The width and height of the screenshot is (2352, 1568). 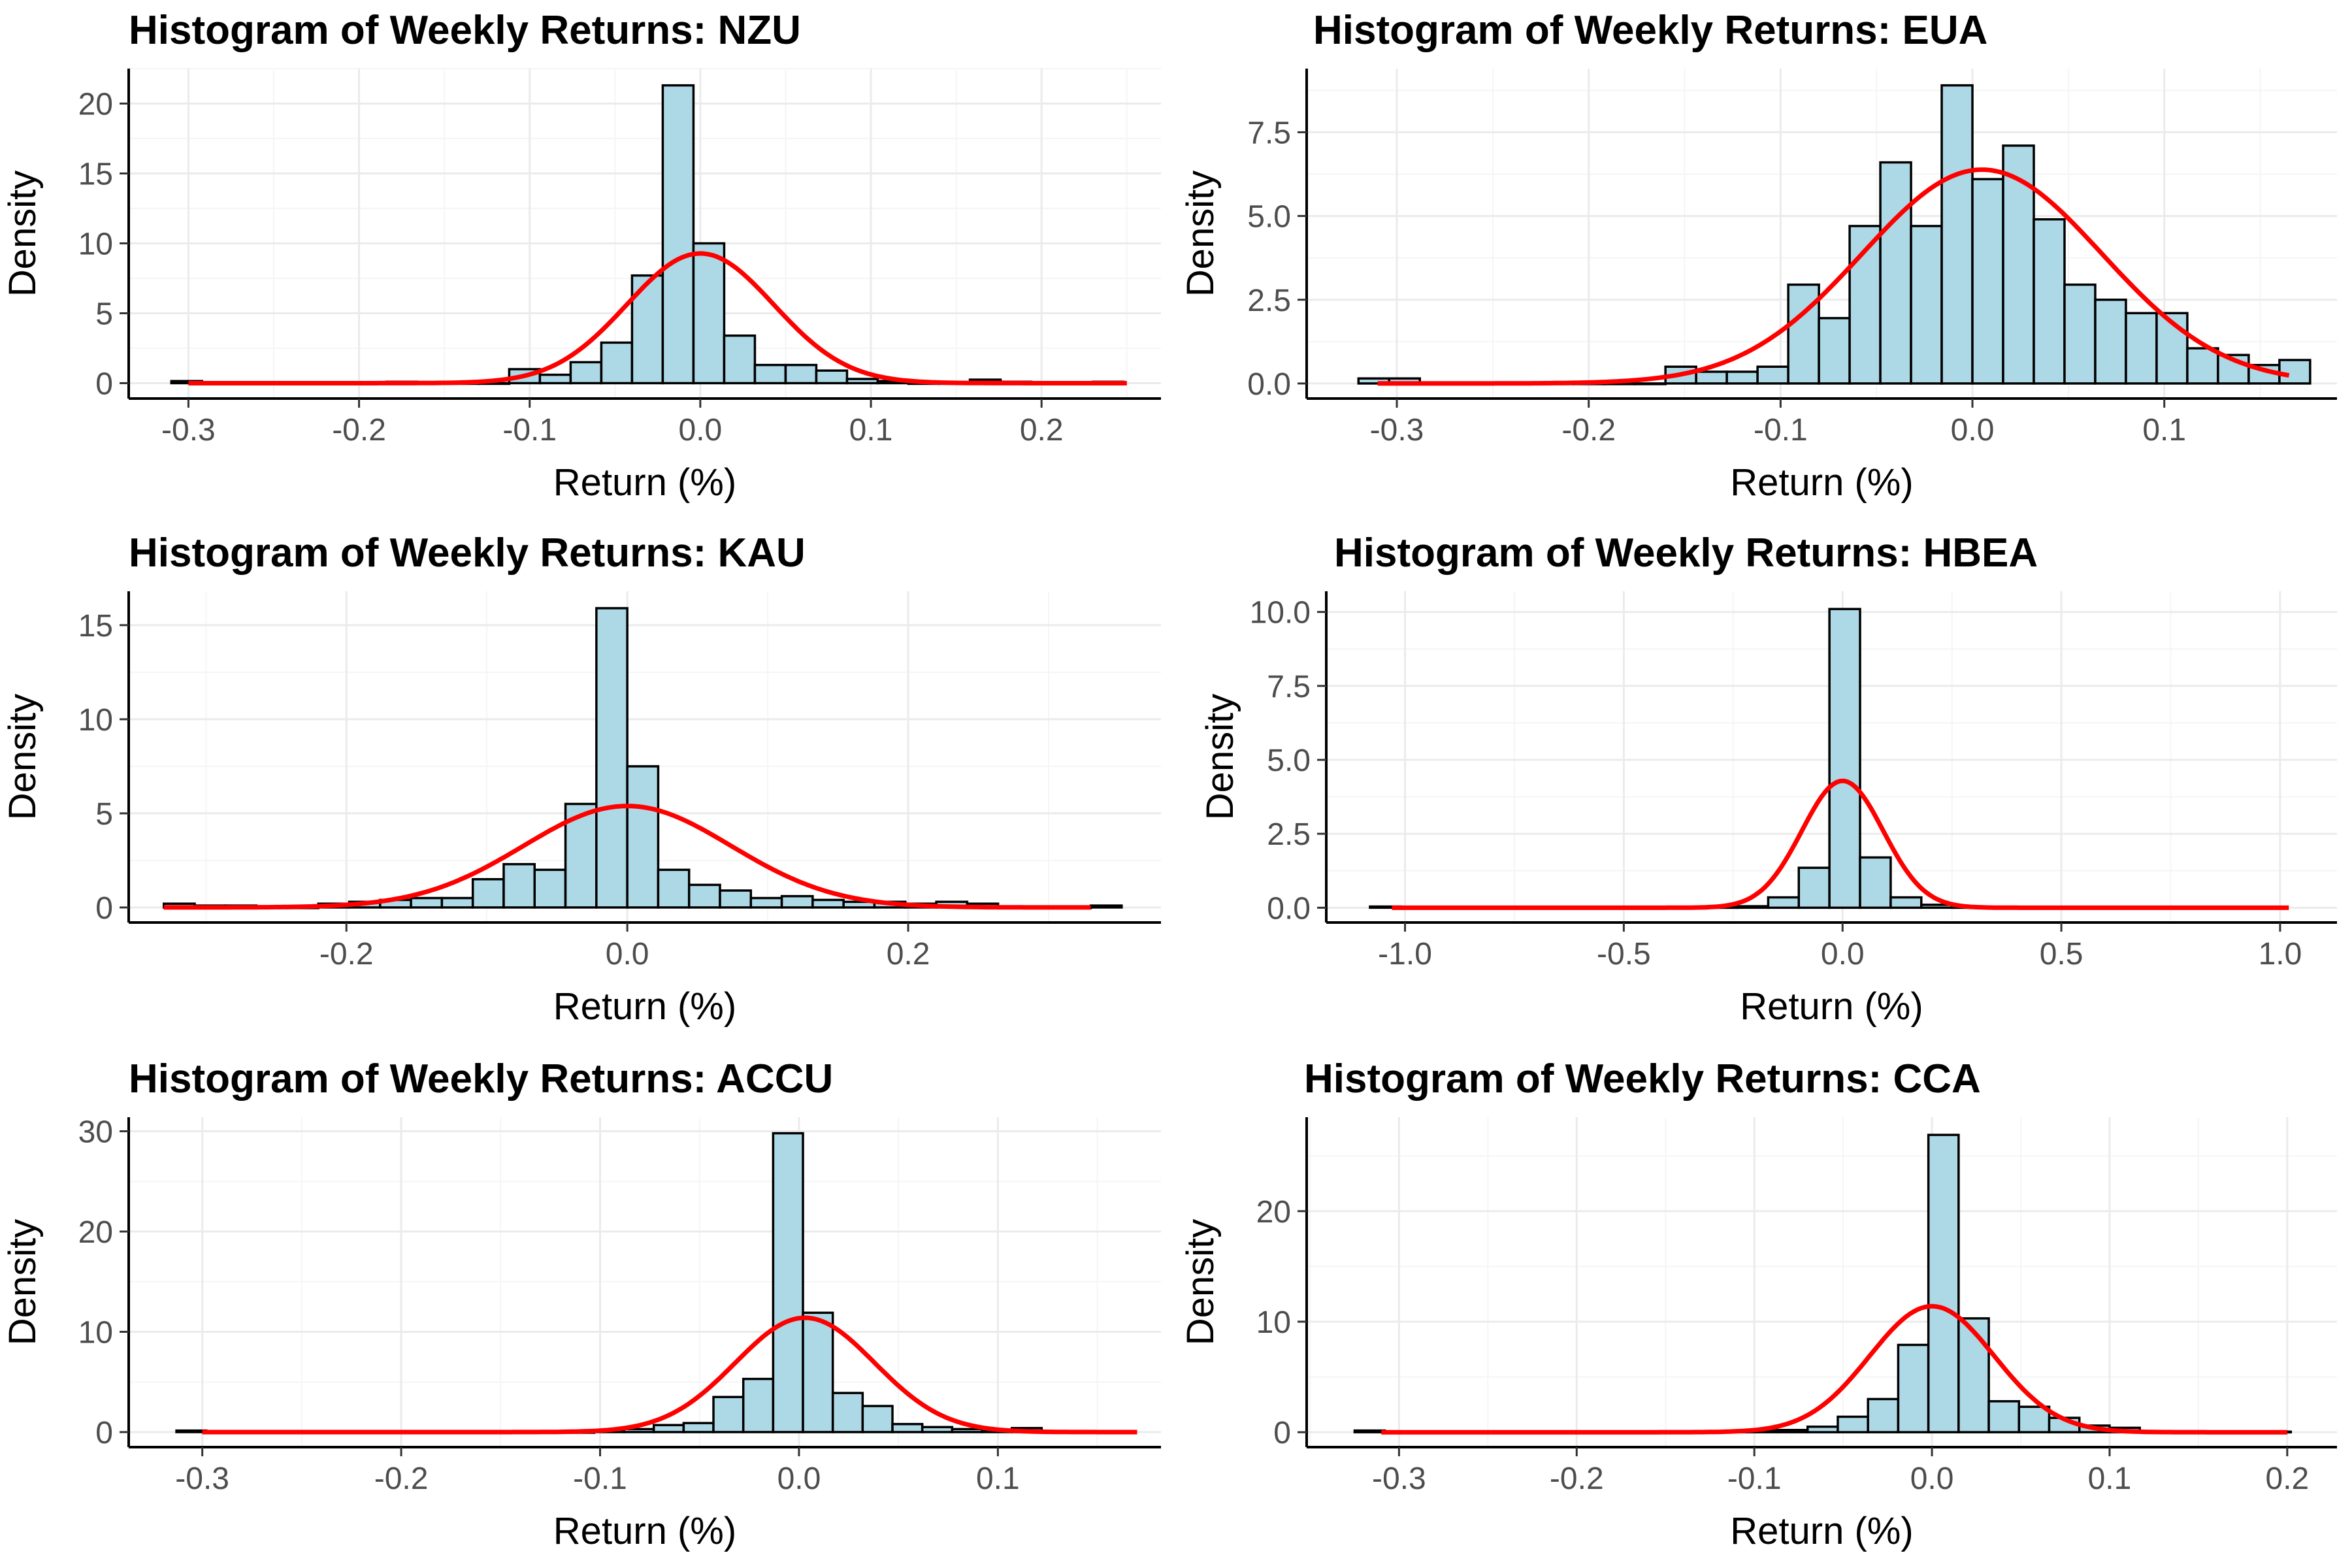 I want to click on chart-title: Histogram of Weekly Returns: ACCU, so click(x=481, y=1079).